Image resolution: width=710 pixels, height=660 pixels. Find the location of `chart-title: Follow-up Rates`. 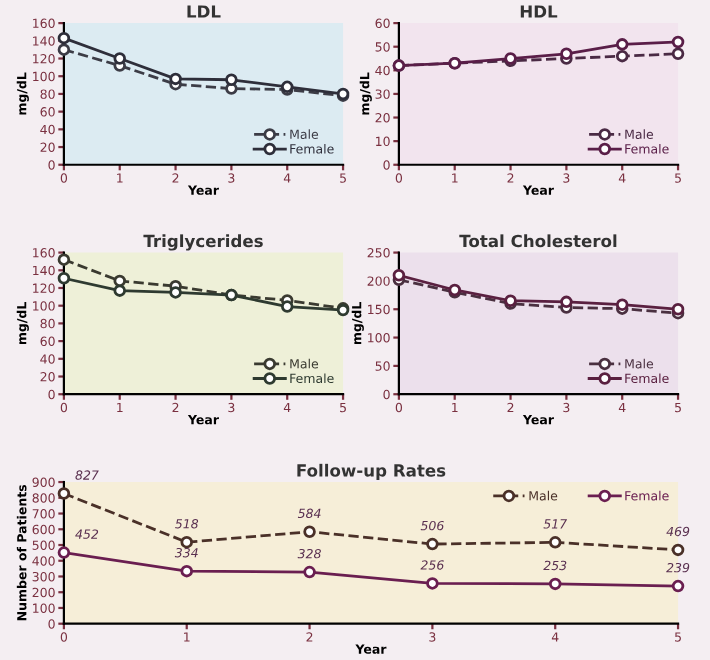

chart-title: Follow-up Rates is located at coordinates (371, 471).